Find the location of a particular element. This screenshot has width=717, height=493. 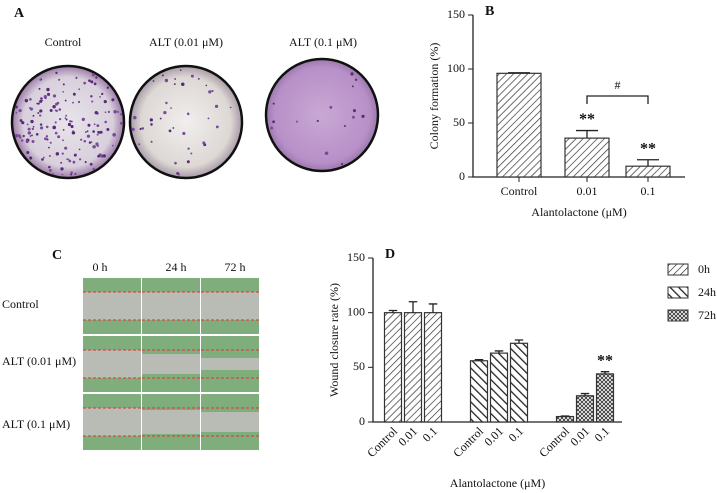

scratch is located at coordinates (230, 364).